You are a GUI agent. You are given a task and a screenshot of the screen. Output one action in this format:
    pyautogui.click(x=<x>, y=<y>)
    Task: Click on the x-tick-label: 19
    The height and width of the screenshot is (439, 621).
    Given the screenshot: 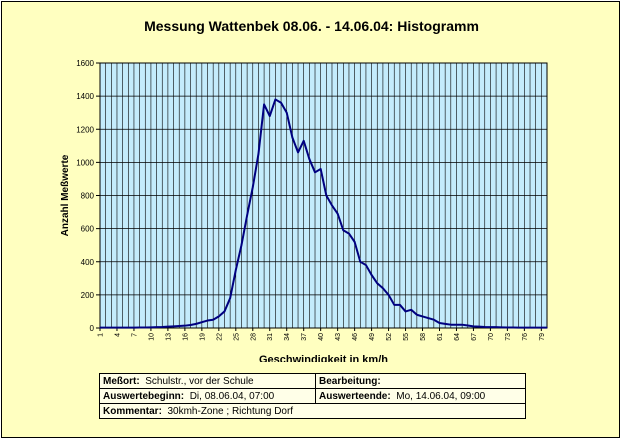 What is the action you would take?
    pyautogui.click(x=202, y=337)
    